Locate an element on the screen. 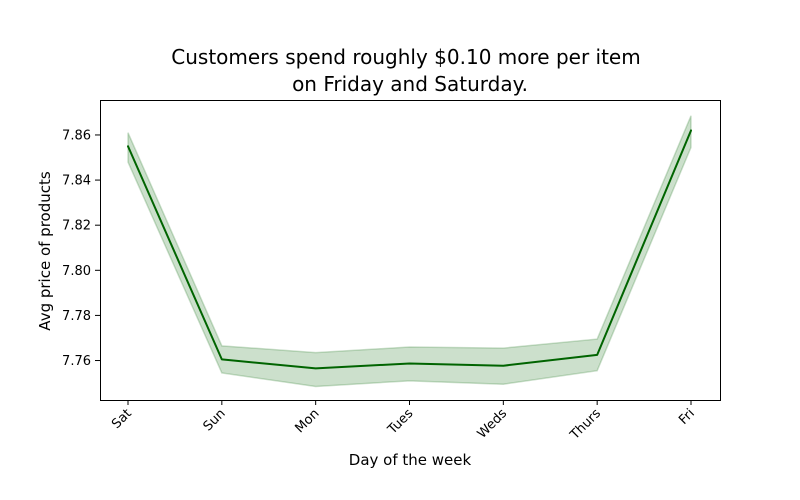 This screenshot has height=500, width=800. x-tick-label-sat: Sat is located at coordinates (122, 419).